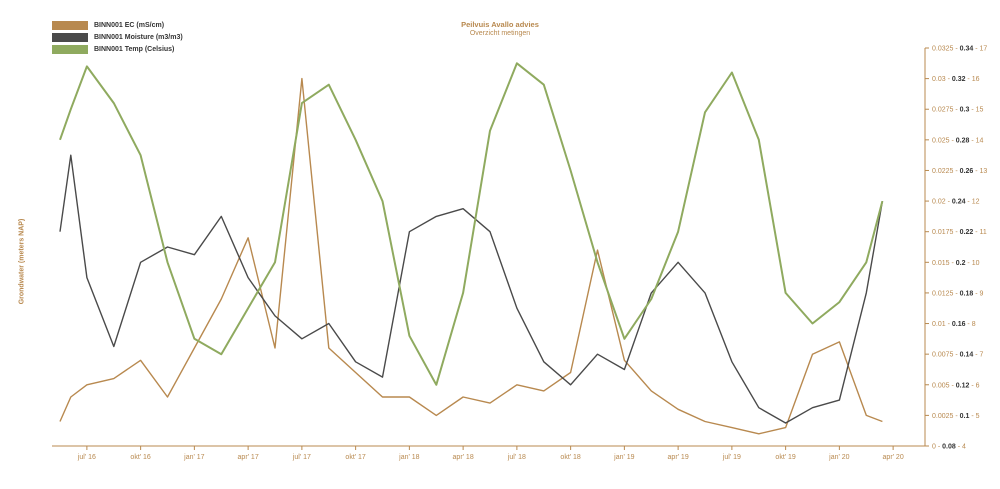 The width and height of the screenshot is (1000, 489). What do you see at coordinates (248, 457) in the screenshot?
I see `x-tick-label: apr' 17` at bounding box center [248, 457].